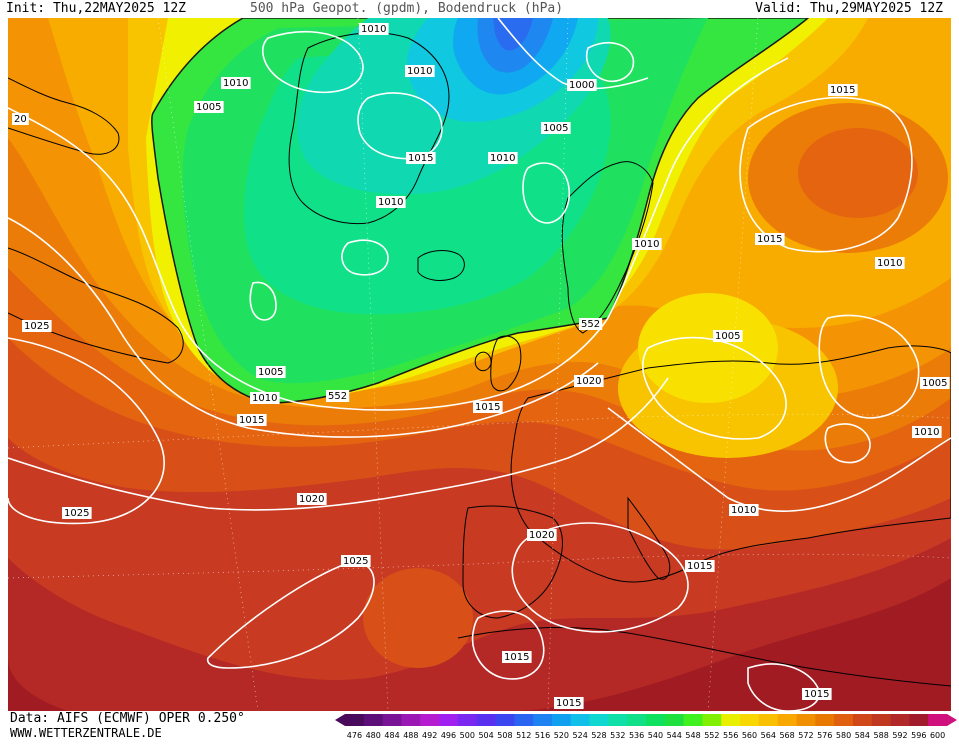 The image size is (959, 745). What do you see at coordinates (862, 735) in the screenshot?
I see `legend-tick-label: 584` at bounding box center [862, 735].